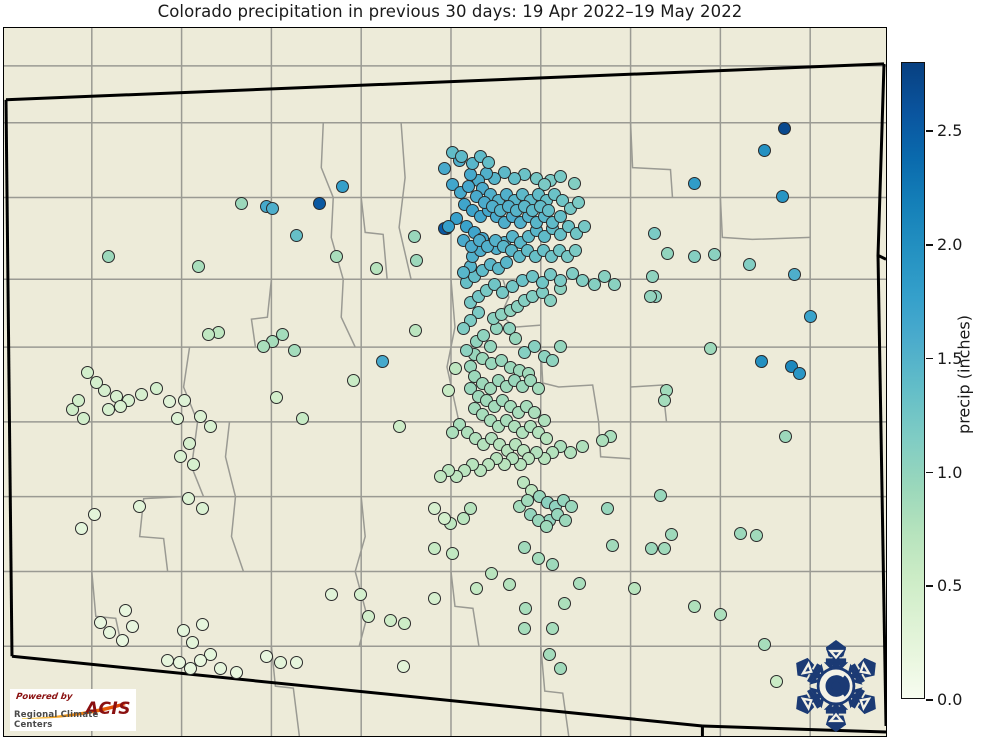 The width and height of the screenshot is (986, 737). What do you see at coordinates (950, 358) in the screenshot?
I see `colorbar-tick-label: 1.5` at bounding box center [950, 358].